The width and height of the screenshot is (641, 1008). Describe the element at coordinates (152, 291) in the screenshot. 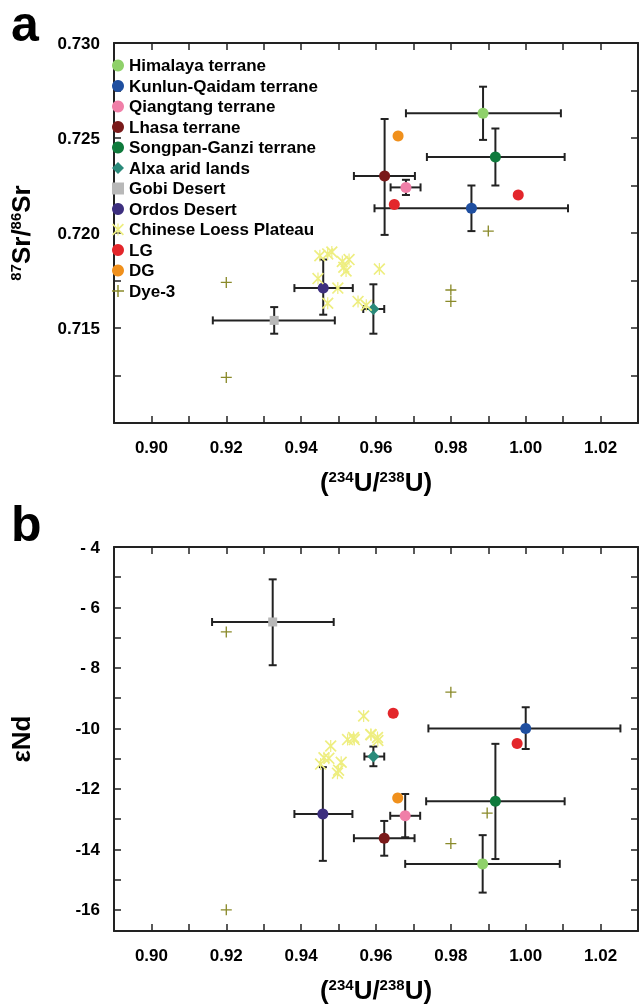

I see `legend-label: Dye-3` at that location.